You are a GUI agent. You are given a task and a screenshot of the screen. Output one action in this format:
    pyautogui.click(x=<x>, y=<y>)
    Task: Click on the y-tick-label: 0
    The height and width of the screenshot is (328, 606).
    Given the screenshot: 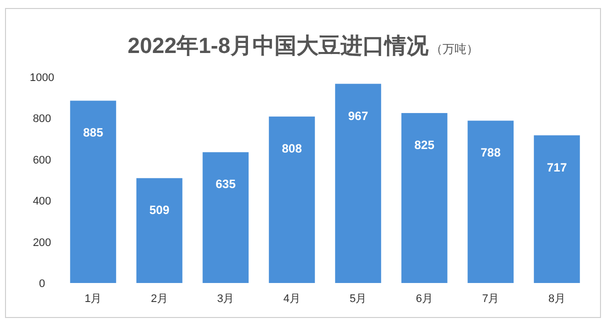 What is the action you would take?
    pyautogui.click(x=42, y=284)
    